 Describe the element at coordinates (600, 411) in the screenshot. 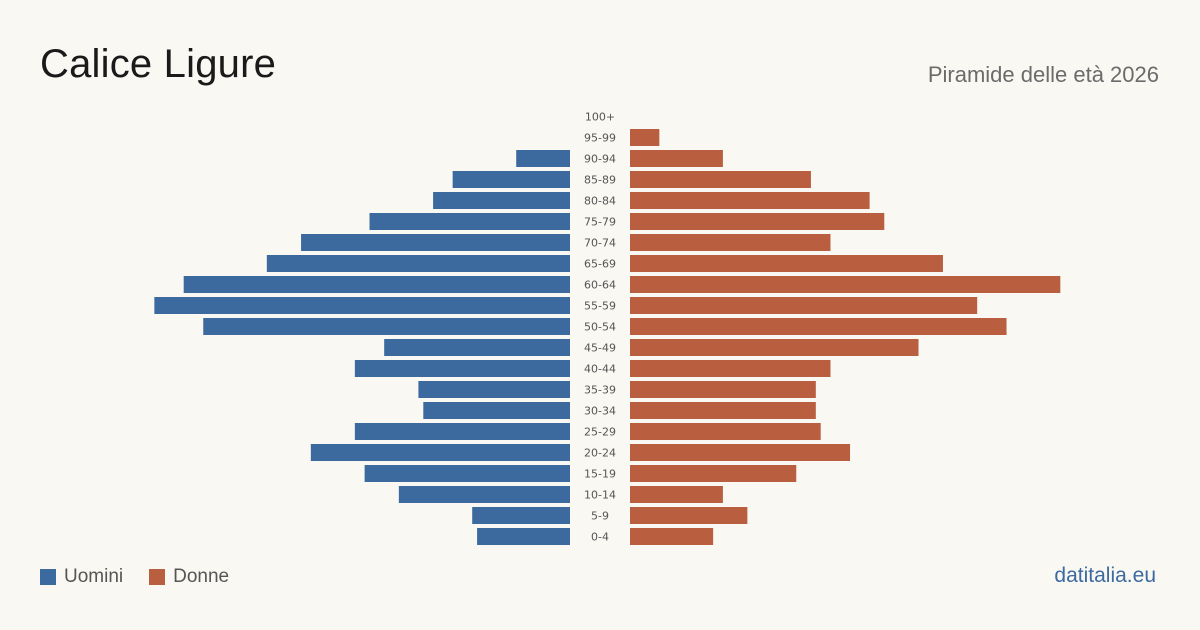

I see `age-label-30-34: 30-34` at that location.